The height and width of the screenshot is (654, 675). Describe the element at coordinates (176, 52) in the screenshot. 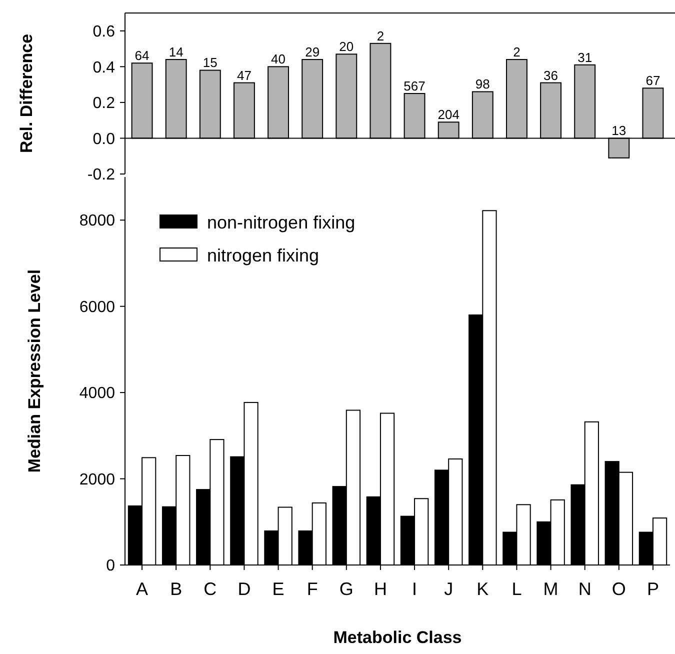

I see `annotation: 14` at that location.